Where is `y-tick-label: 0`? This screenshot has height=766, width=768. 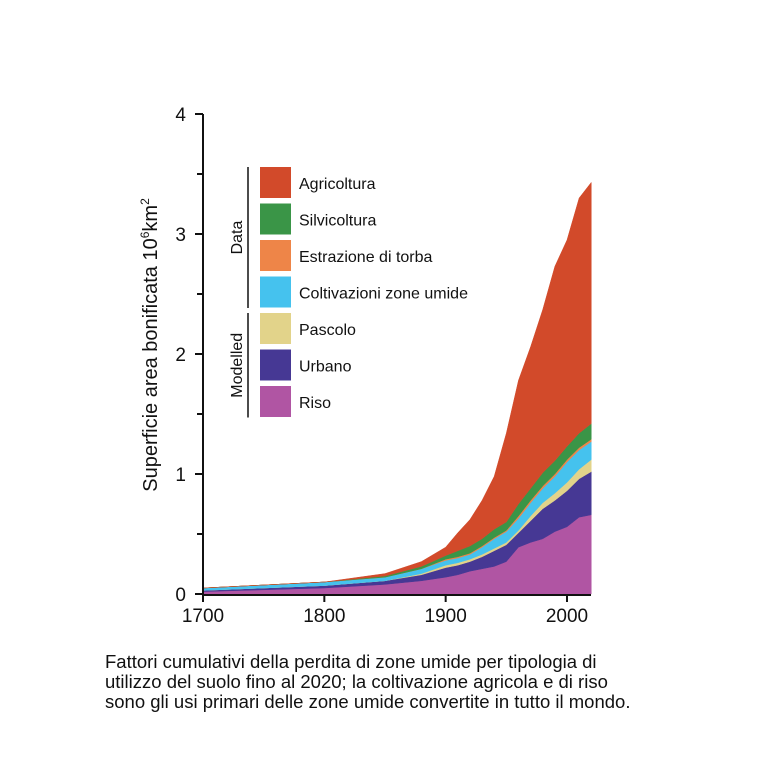 y-tick-label: 0 is located at coordinates (180, 595).